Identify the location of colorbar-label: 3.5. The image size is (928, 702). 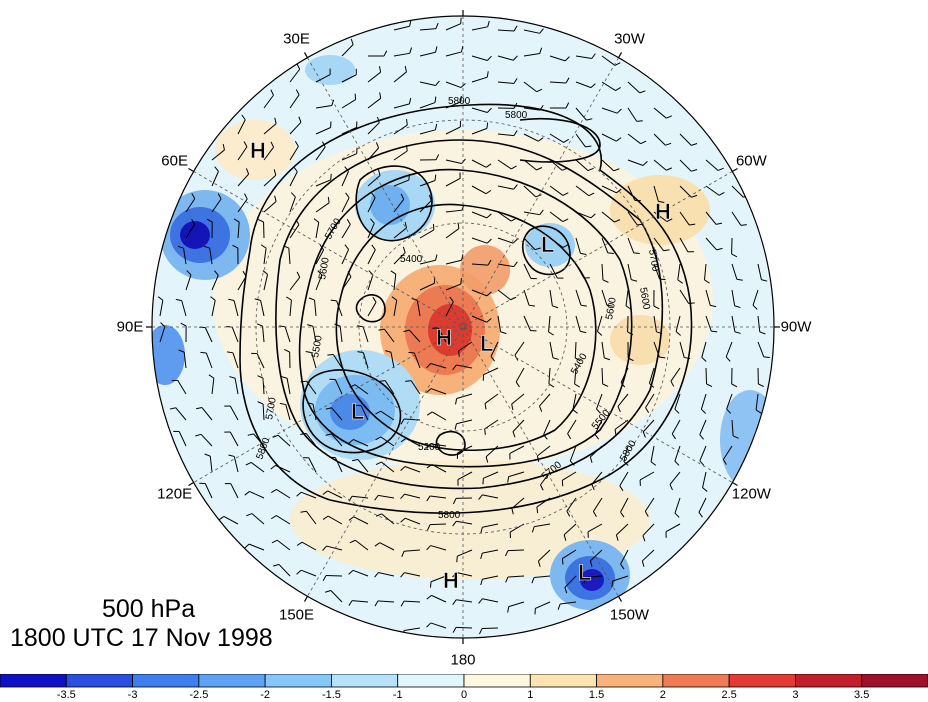
(862, 695).